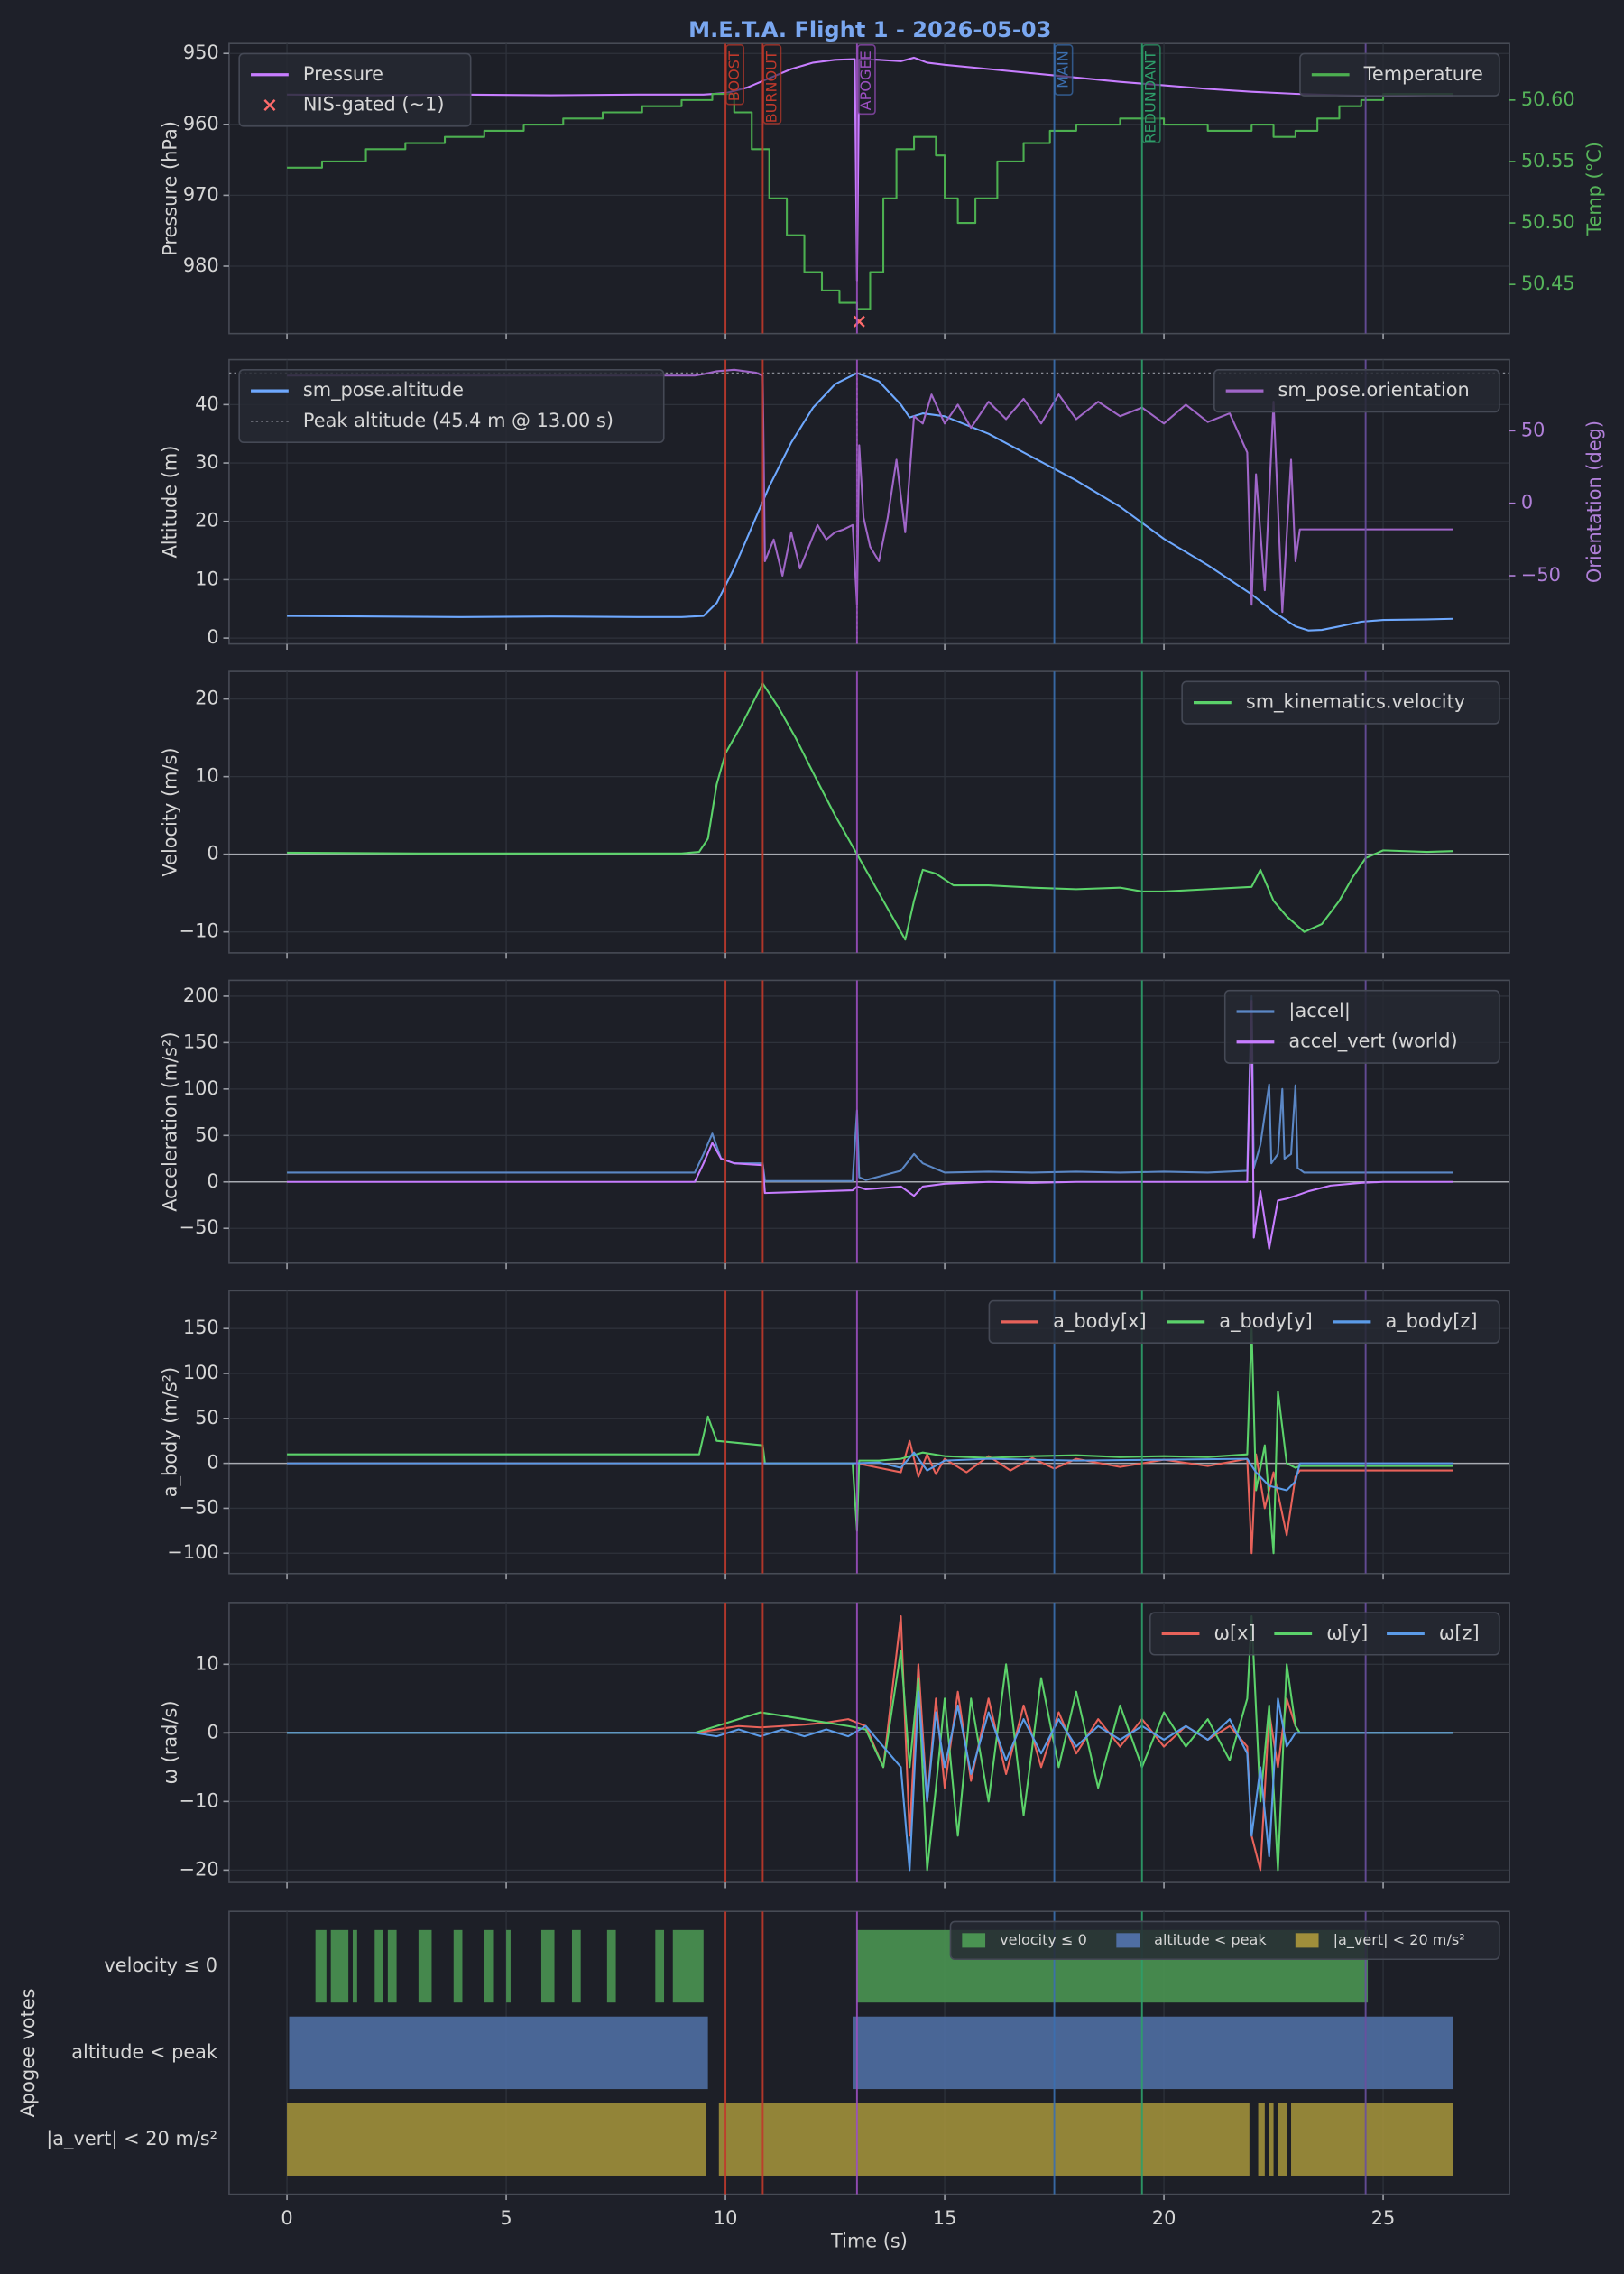 The height and width of the screenshot is (2274, 1624). What do you see at coordinates (870, 29) in the screenshot?
I see `chart-title: M.E.T.A. Flight 1 - 2026-05-03` at bounding box center [870, 29].